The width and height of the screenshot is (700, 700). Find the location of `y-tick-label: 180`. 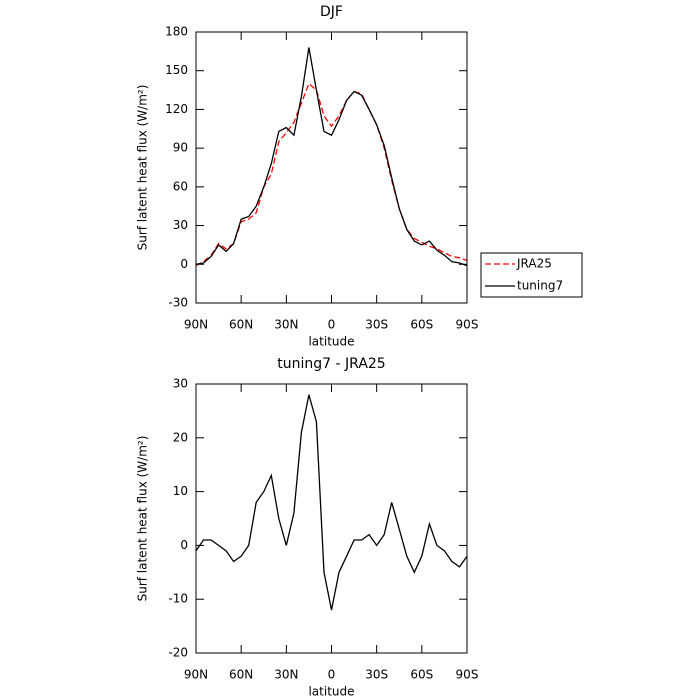

y-tick-label: 180 is located at coordinates (176, 32).